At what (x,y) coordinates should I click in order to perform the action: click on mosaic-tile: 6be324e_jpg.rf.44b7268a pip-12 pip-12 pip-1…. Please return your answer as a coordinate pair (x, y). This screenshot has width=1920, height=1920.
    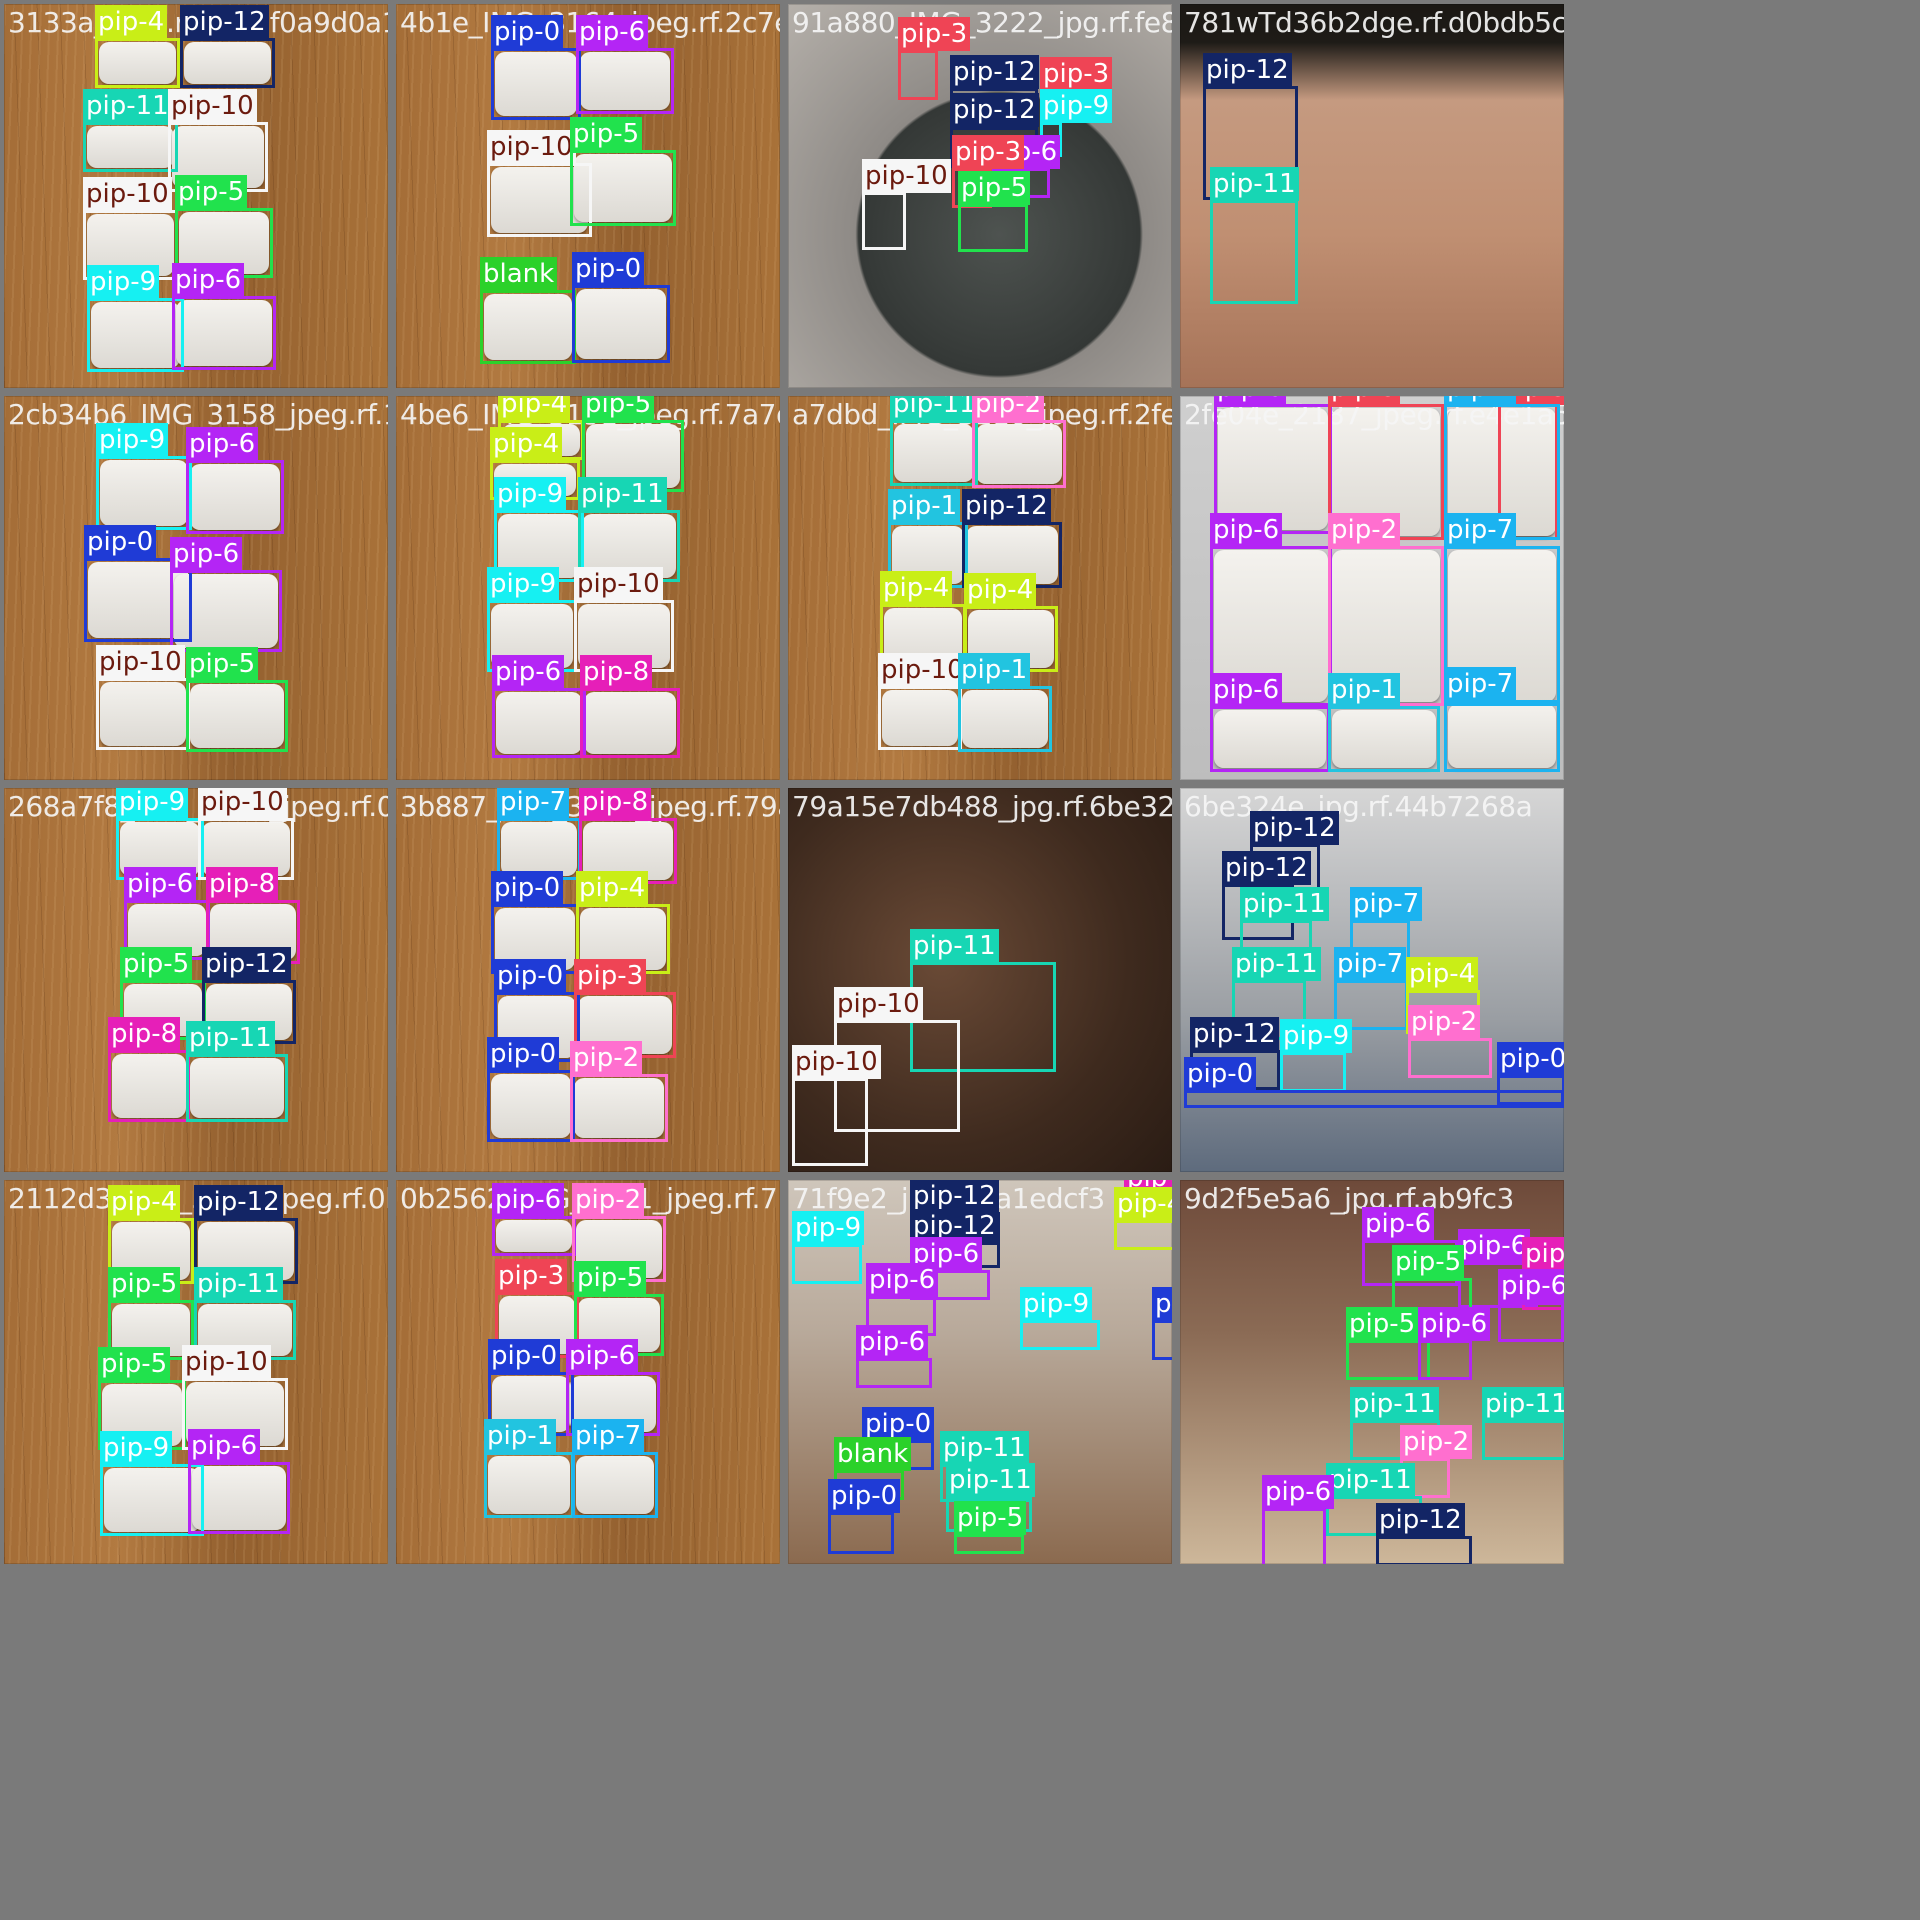
    Looking at the image, I should click on (1372, 980).